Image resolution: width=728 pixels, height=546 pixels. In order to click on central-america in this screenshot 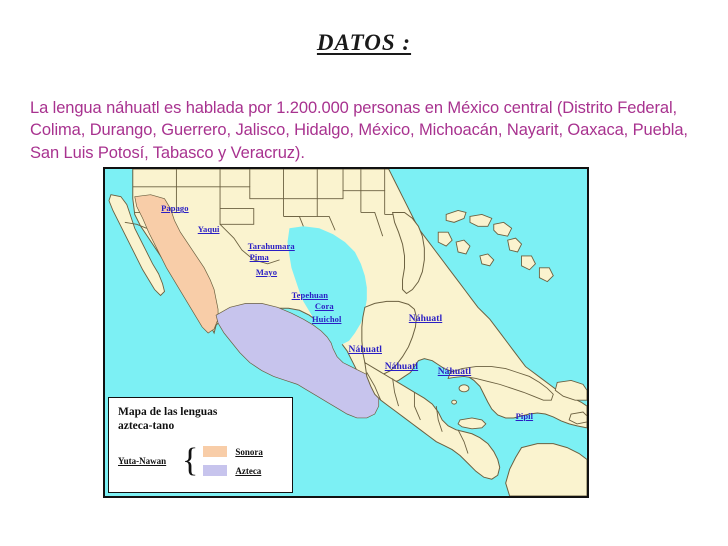, I will do `click(432, 420)`.